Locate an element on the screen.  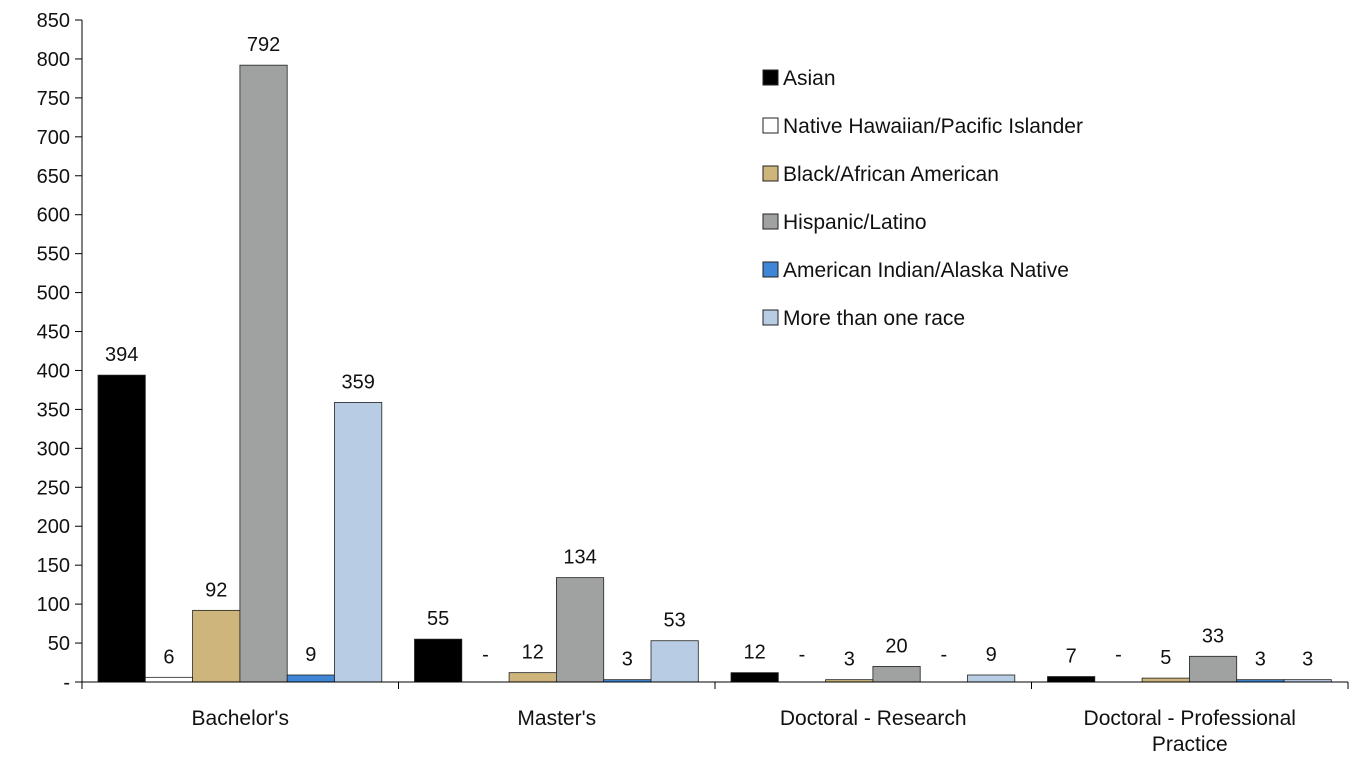
y-tick-label: 300 is located at coordinates (53, 449).